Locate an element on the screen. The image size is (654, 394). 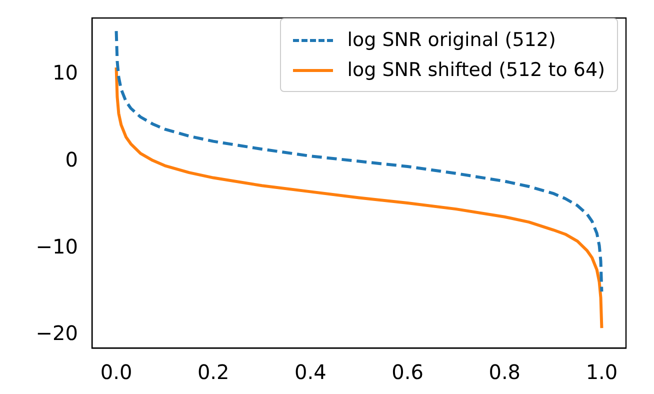
x-tick-label: 0.0 is located at coordinates (116, 372).